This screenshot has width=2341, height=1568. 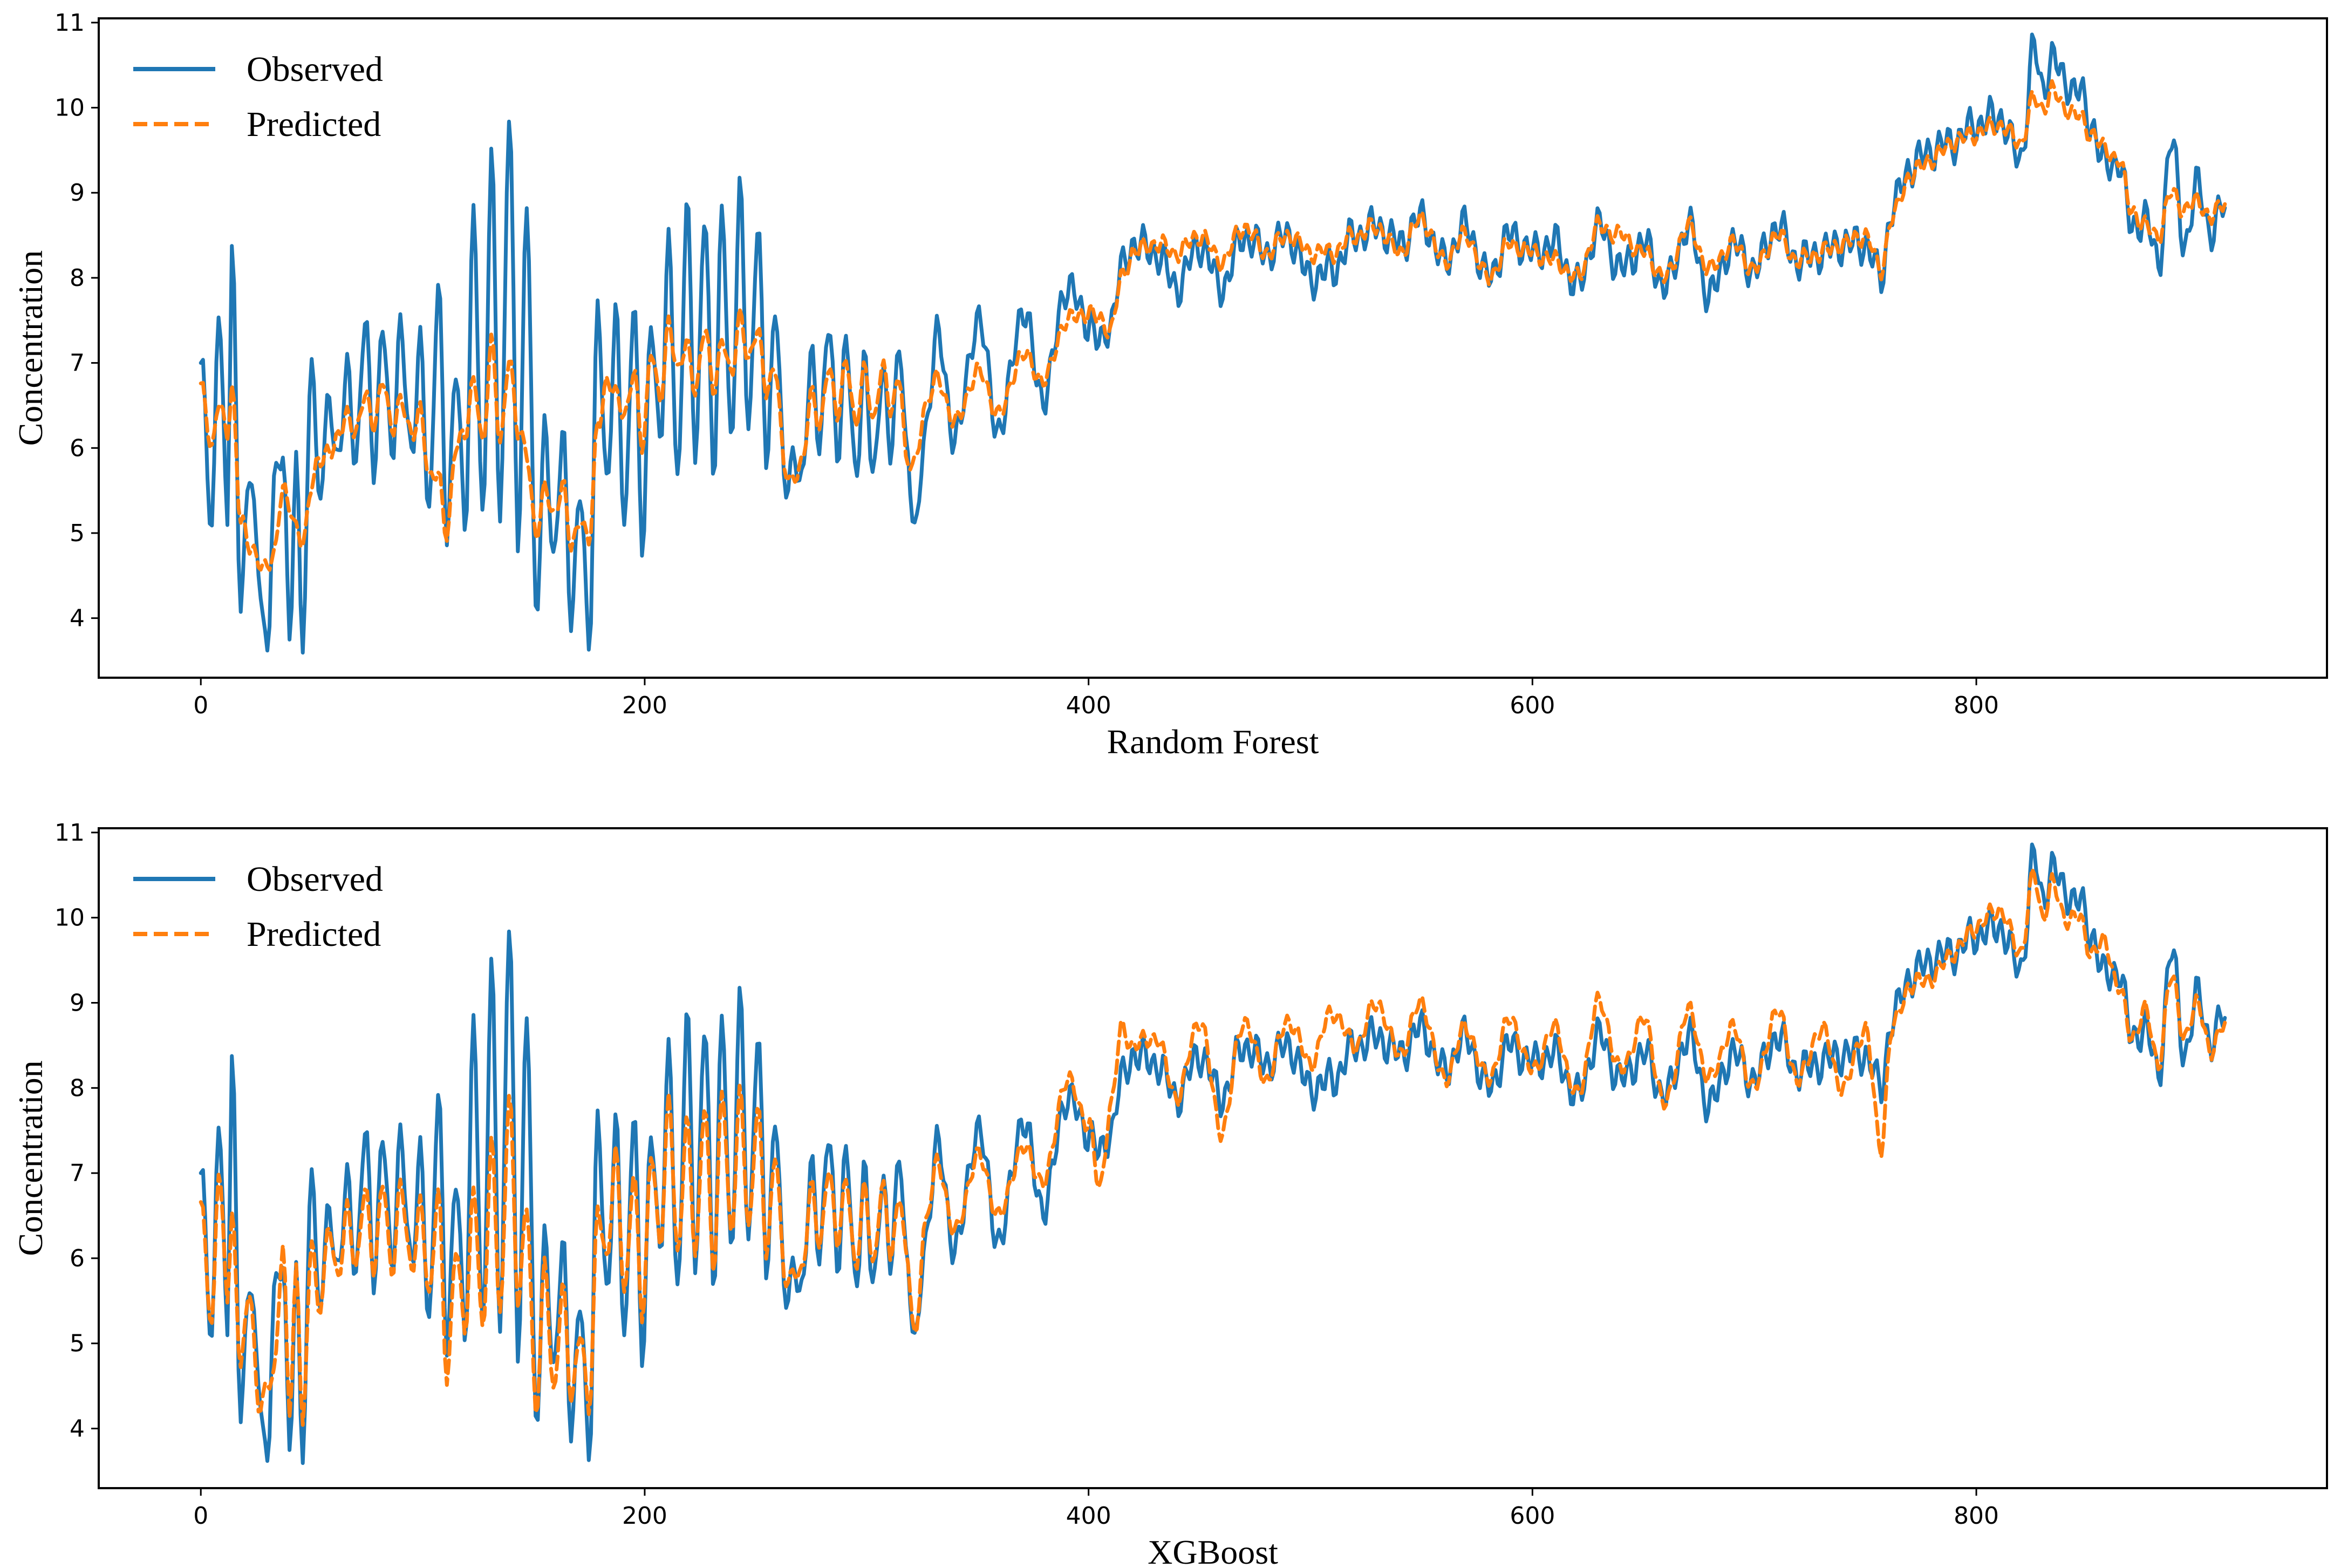 What do you see at coordinates (1213, 741) in the screenshot?
I see `x-axis-label: Random Forest` at bounding box center [1213, 741].